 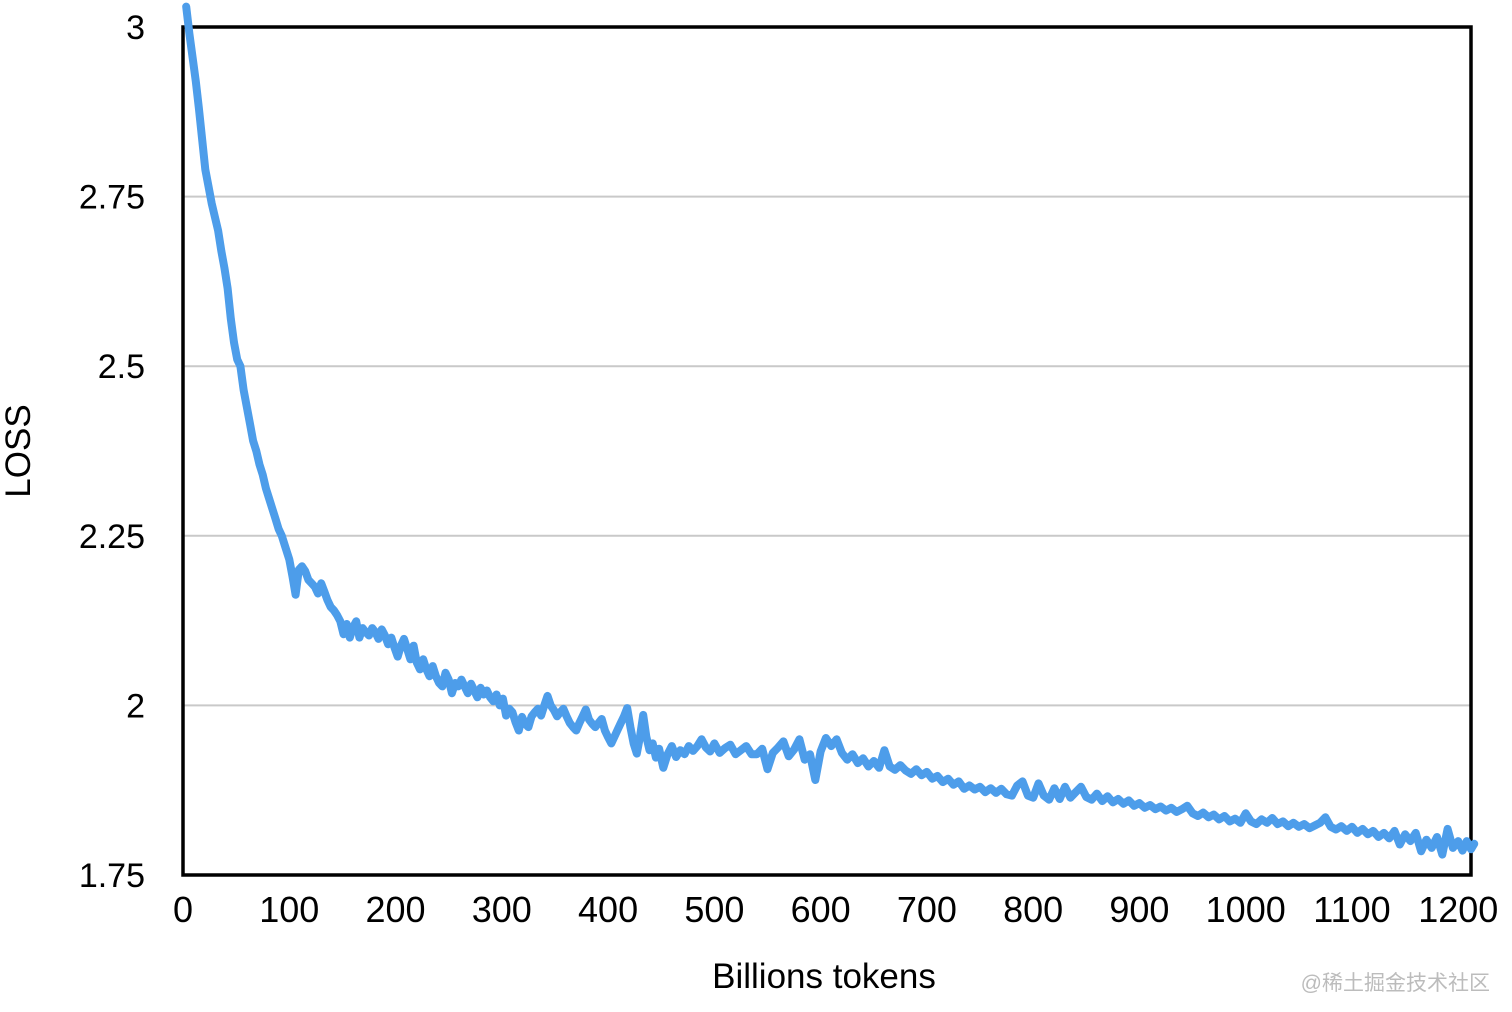 I want to click on x-axis-tick-labels: 0 100 200 300 400 500 600 700 800 900 1000 1100 1200, so click(x=835, y=909).